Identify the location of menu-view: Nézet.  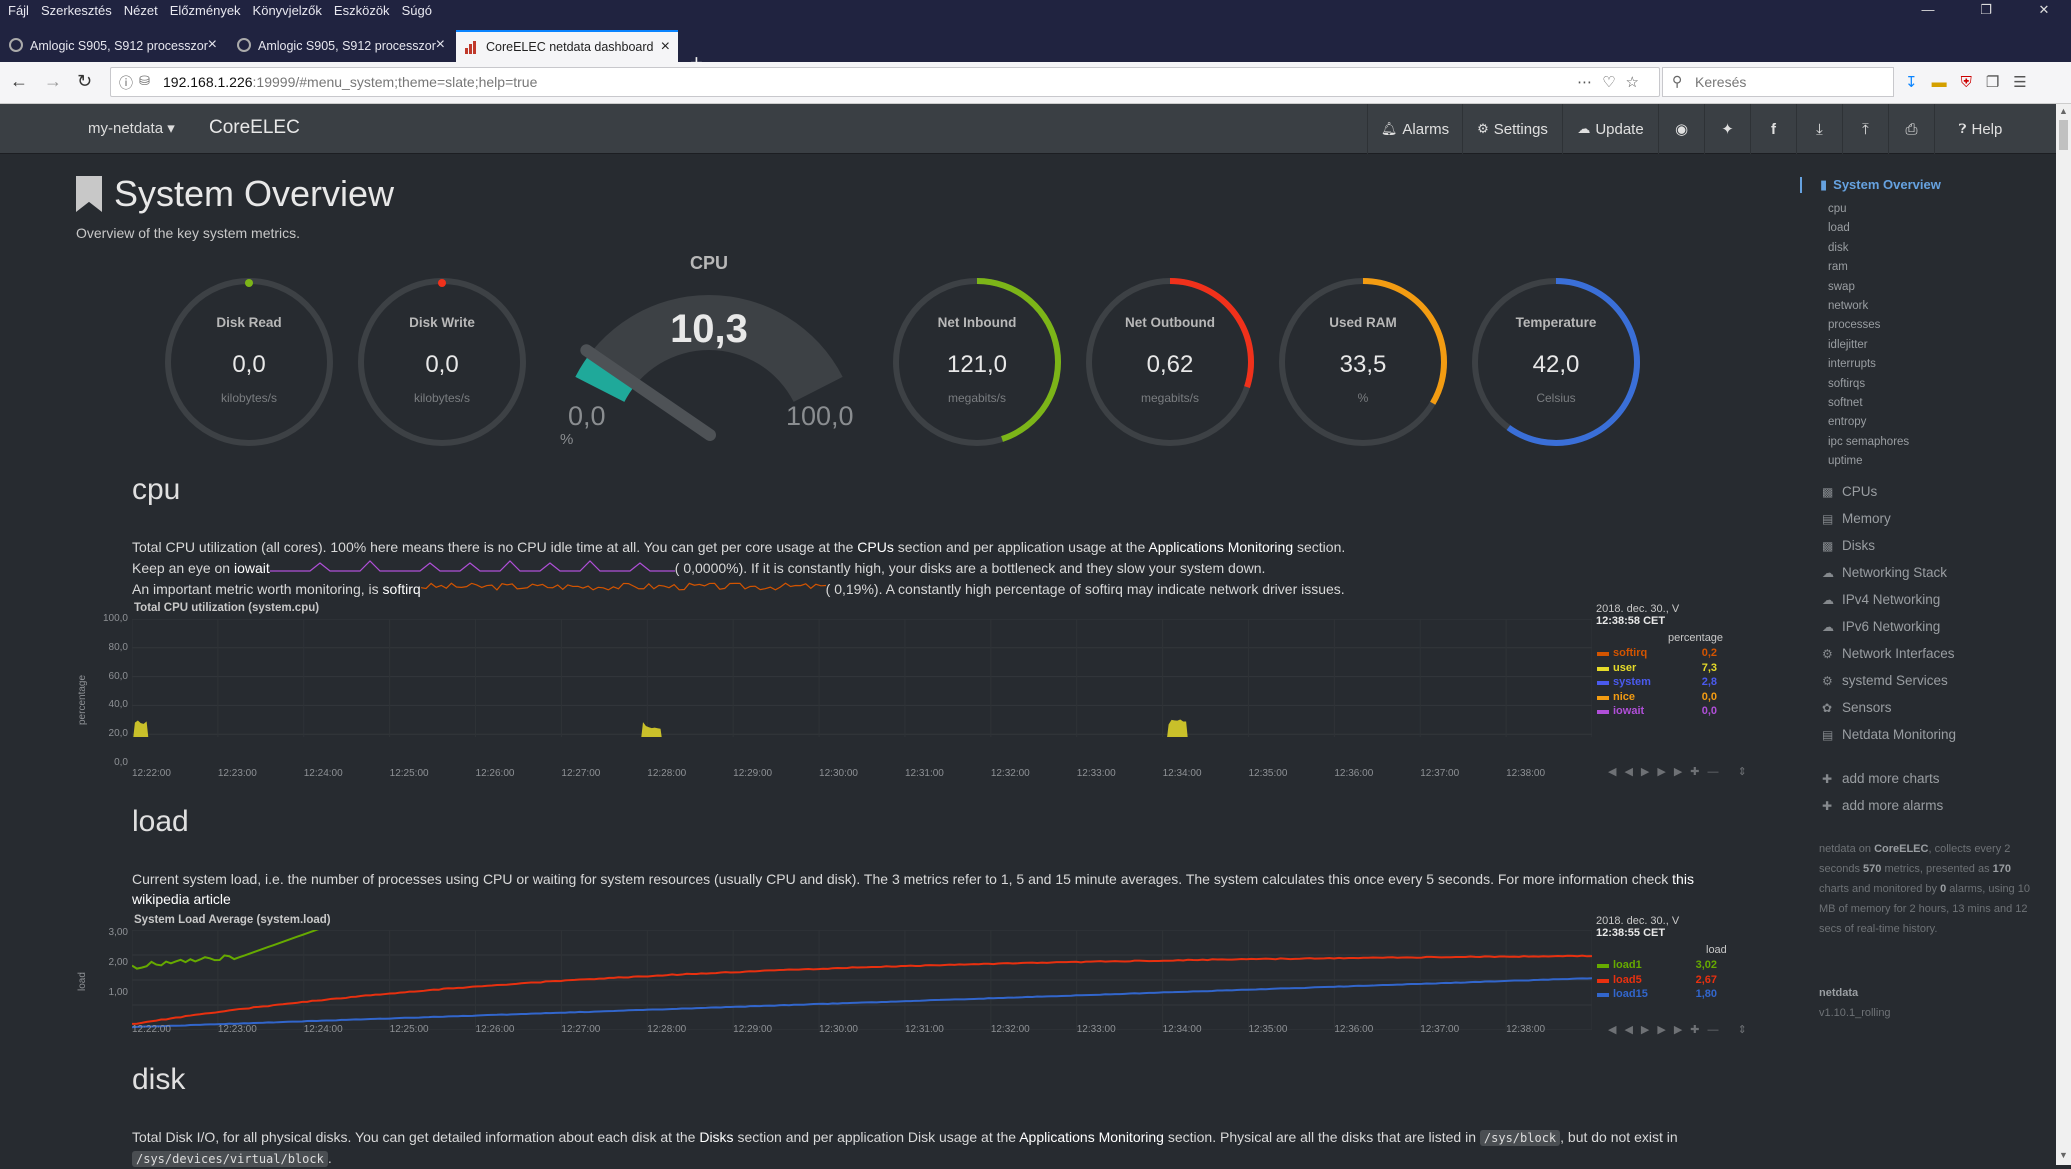
(140, 10).